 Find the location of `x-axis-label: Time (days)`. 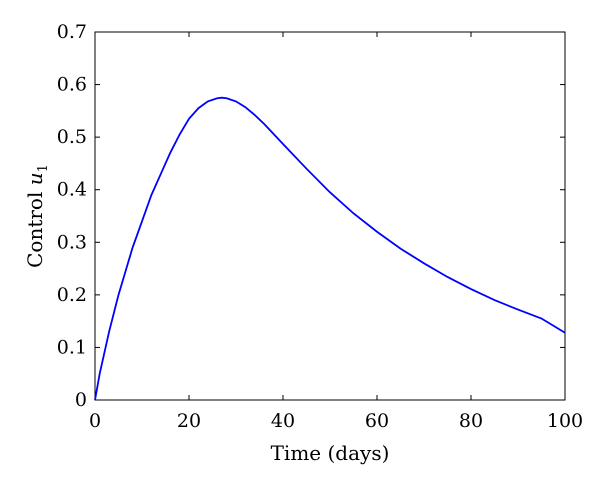

x-axis-label: Time (days) is located at coordinates (330, 453).